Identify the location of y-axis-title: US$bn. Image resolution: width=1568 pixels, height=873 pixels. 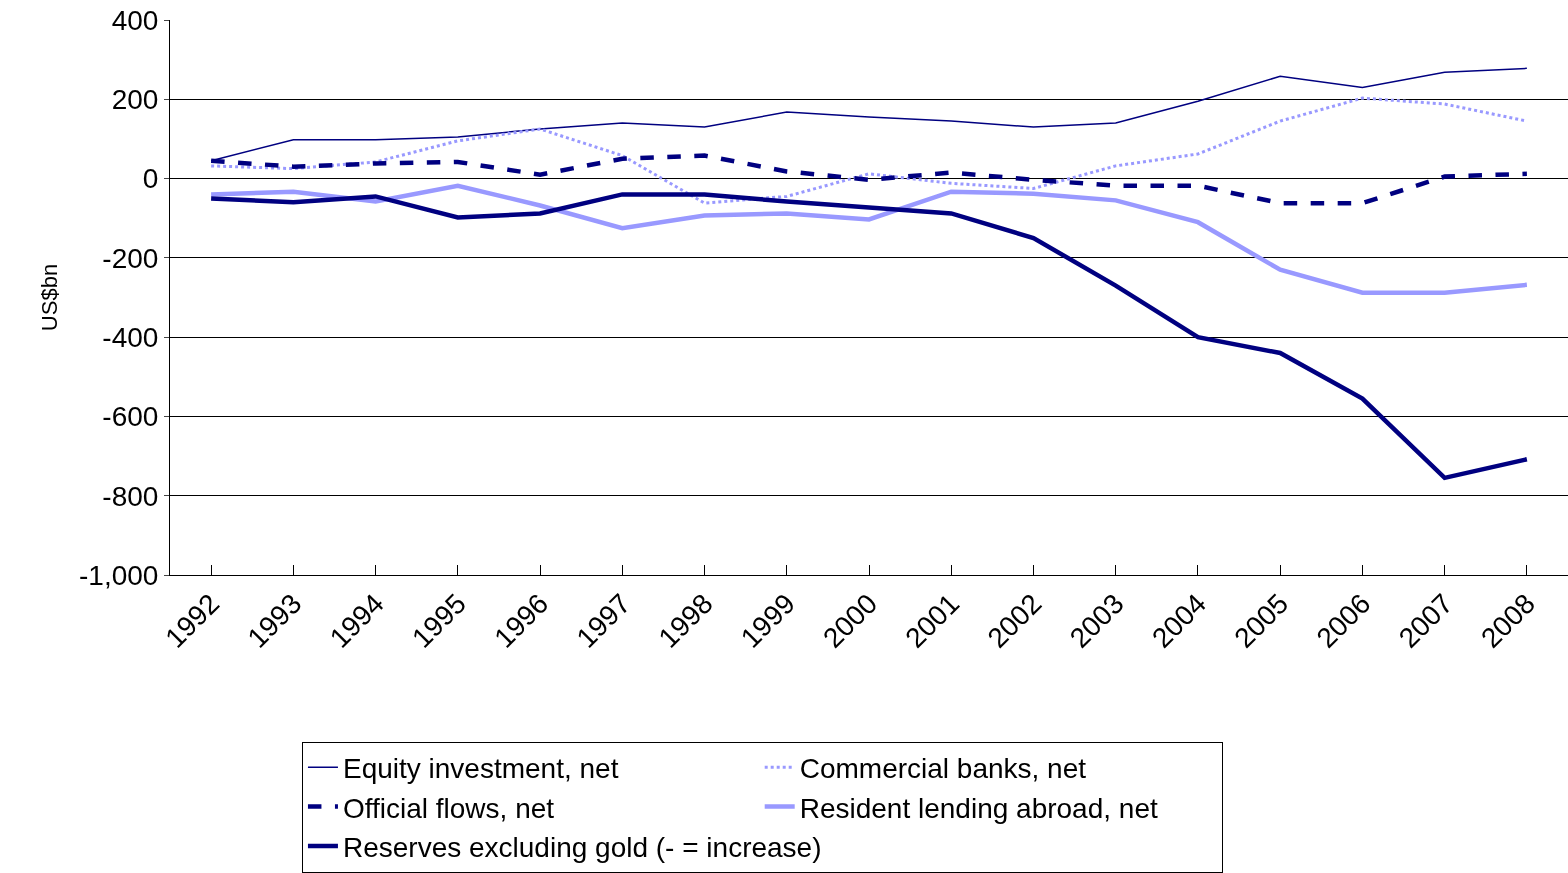
(49, 297).